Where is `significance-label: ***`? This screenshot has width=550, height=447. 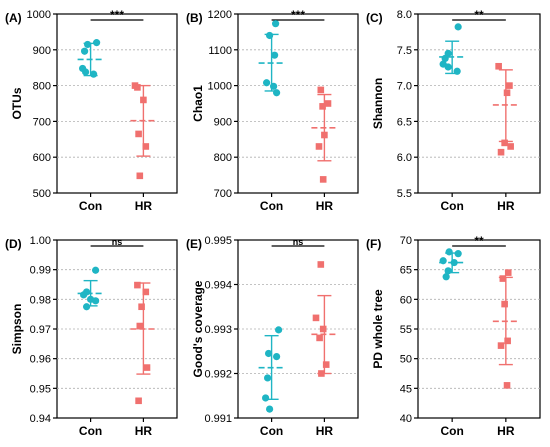
significance-label: *** is located at coordinates (298, 15).